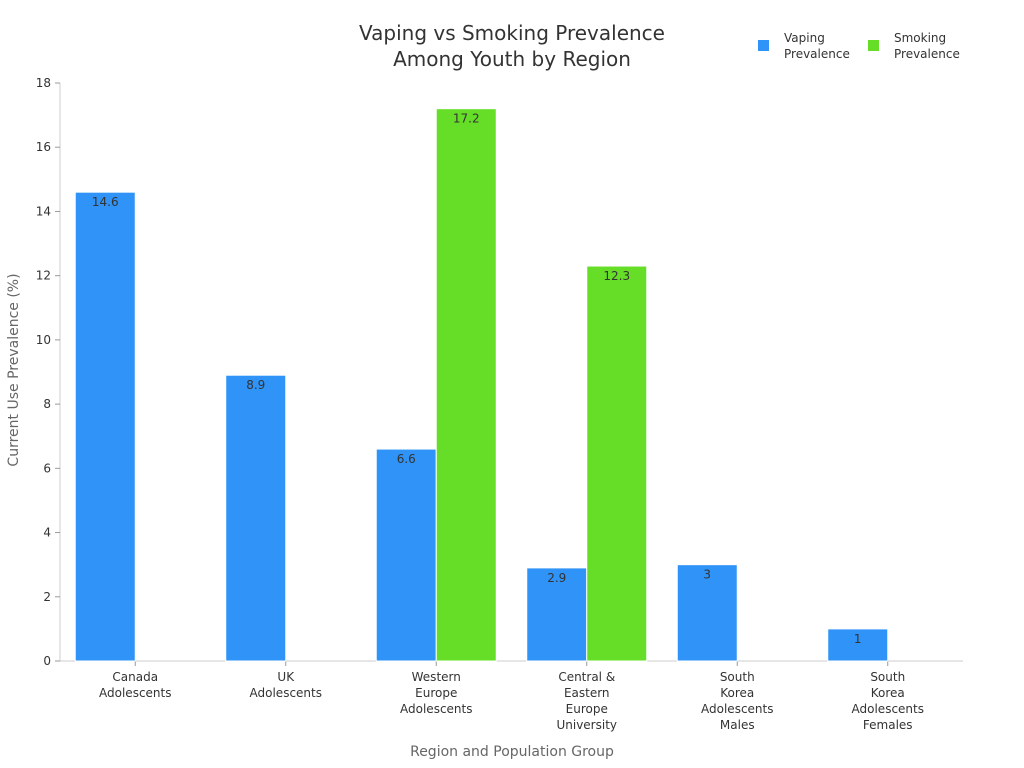 The height and width of the screenshot is (768, 1024). What do you see at coordinates (14, 369) in the screenshot?
I see `y-axis-title: Current Use Prevalence (%)` at bounding box center [14, 369].